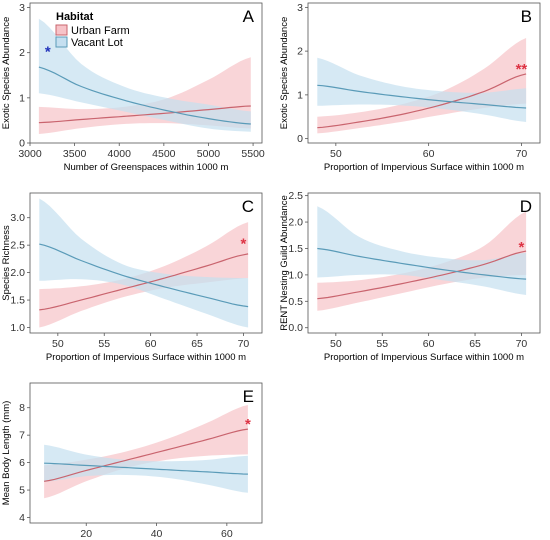 This screenshot has width=550, height=540. I want to click on panel-label: C, so click(248, 206).